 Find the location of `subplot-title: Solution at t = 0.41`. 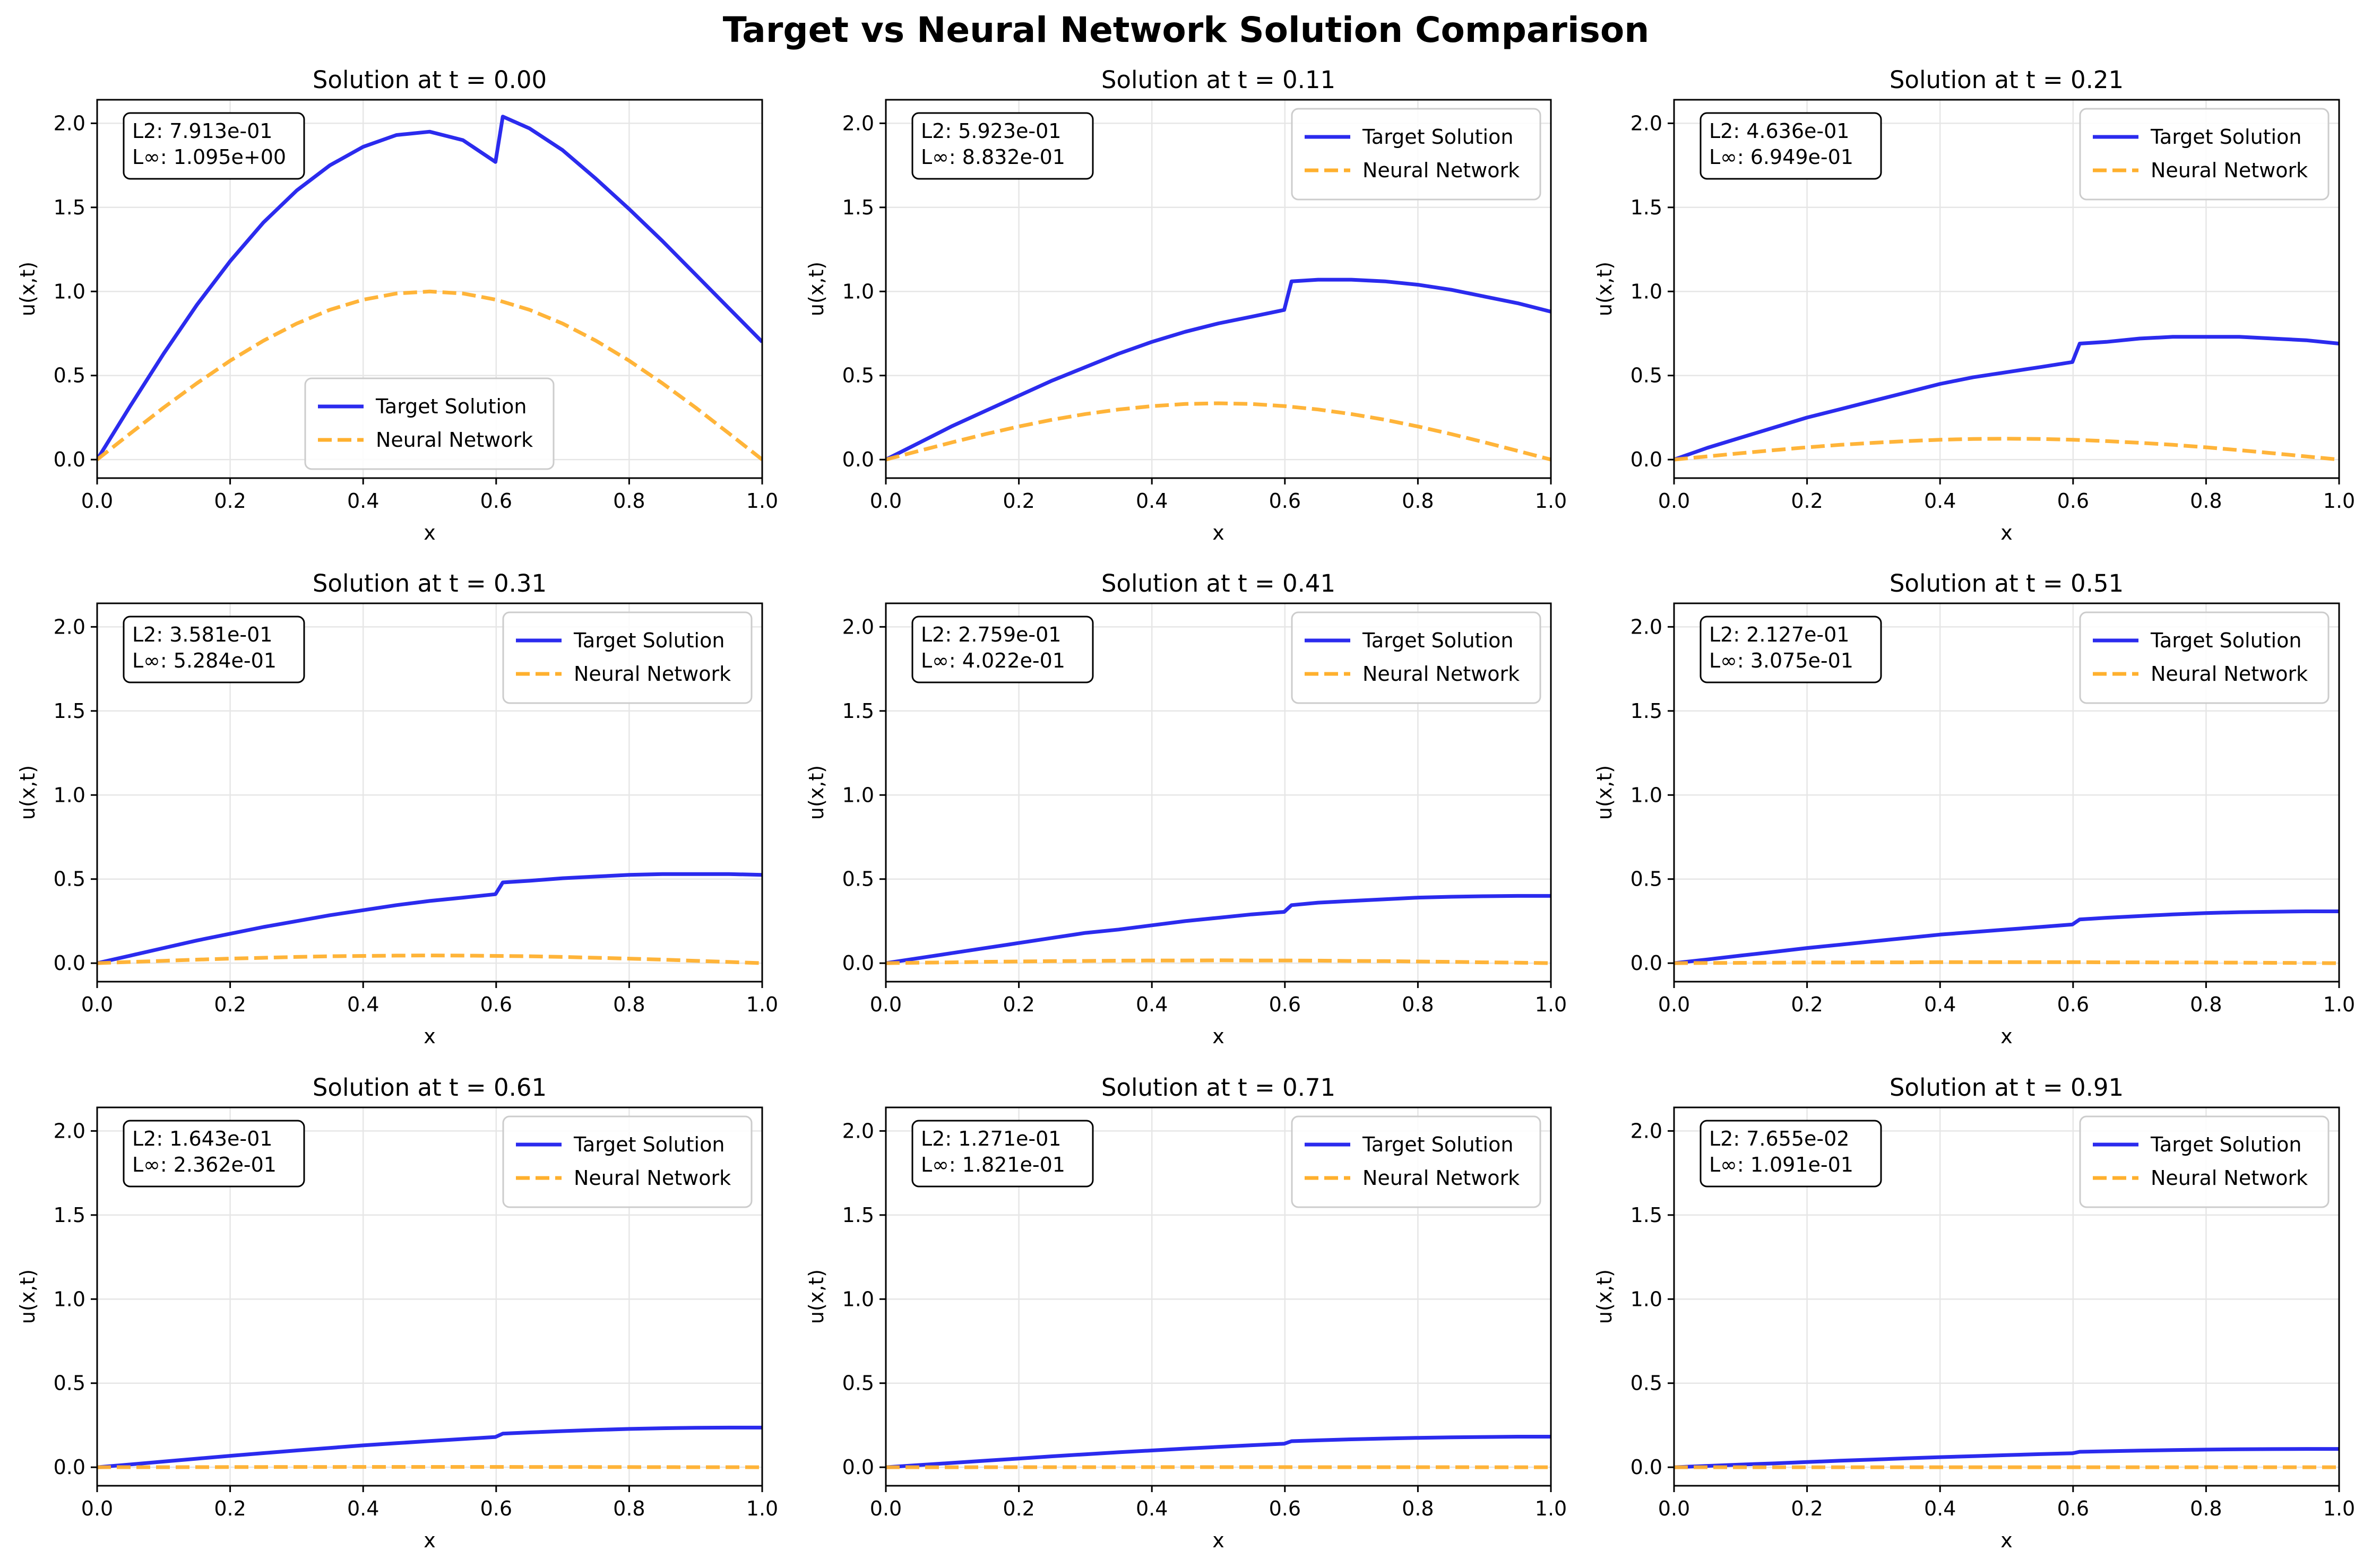

subplot-title: Solution at t = 0.41 is located at coordinates (1218, 583).